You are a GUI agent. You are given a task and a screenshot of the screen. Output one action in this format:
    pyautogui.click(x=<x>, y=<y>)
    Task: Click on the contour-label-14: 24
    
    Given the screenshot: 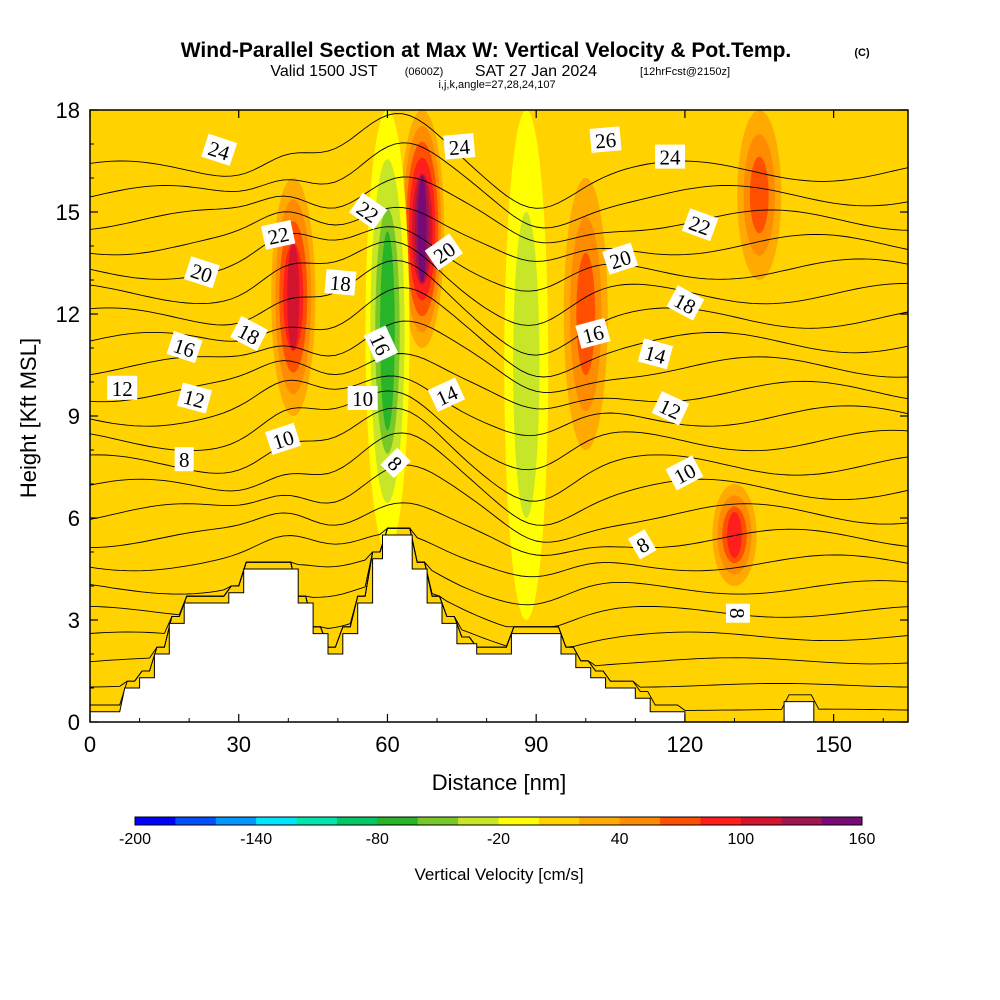 What is the action you would take?
    pyautogui.click(x=459, y=146)
    